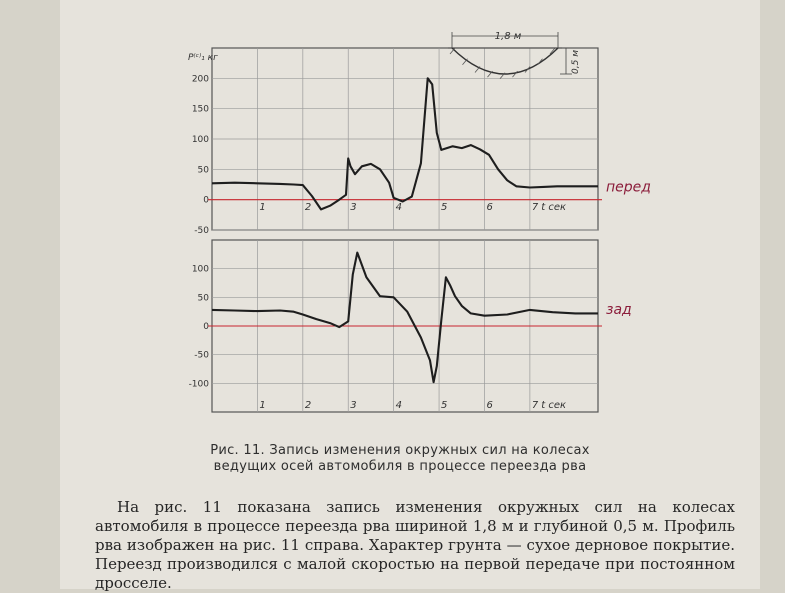 The height and width of the screenshot is (593, 785). Describe the element at coordinates (262, 207) in the screenshot. I see `top-xtick-label: 1` at that location.